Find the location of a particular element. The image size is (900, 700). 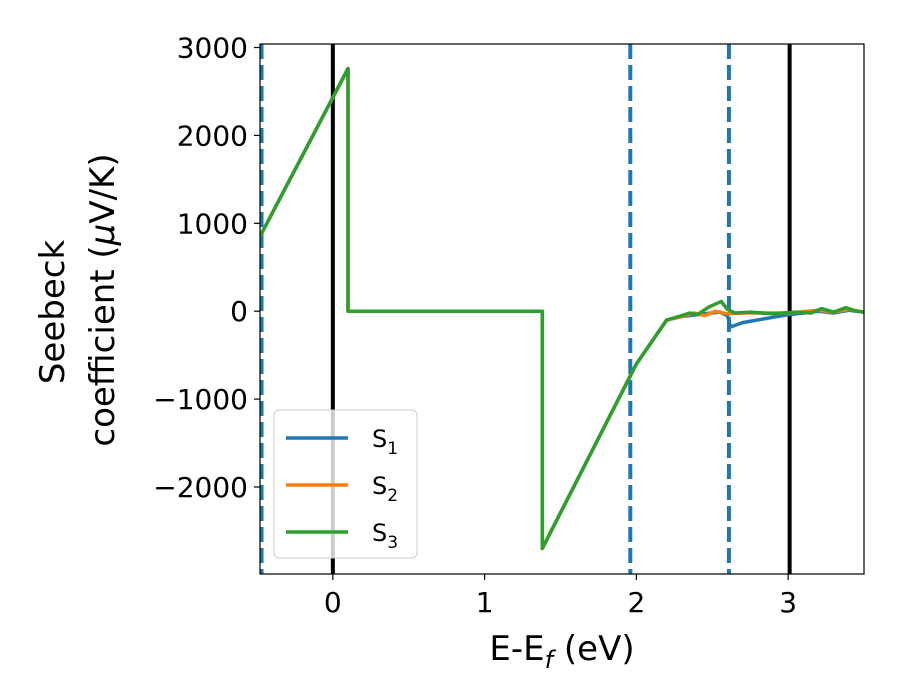

x-axis-title-unit: (eV) is located at coordinates (594, 649).